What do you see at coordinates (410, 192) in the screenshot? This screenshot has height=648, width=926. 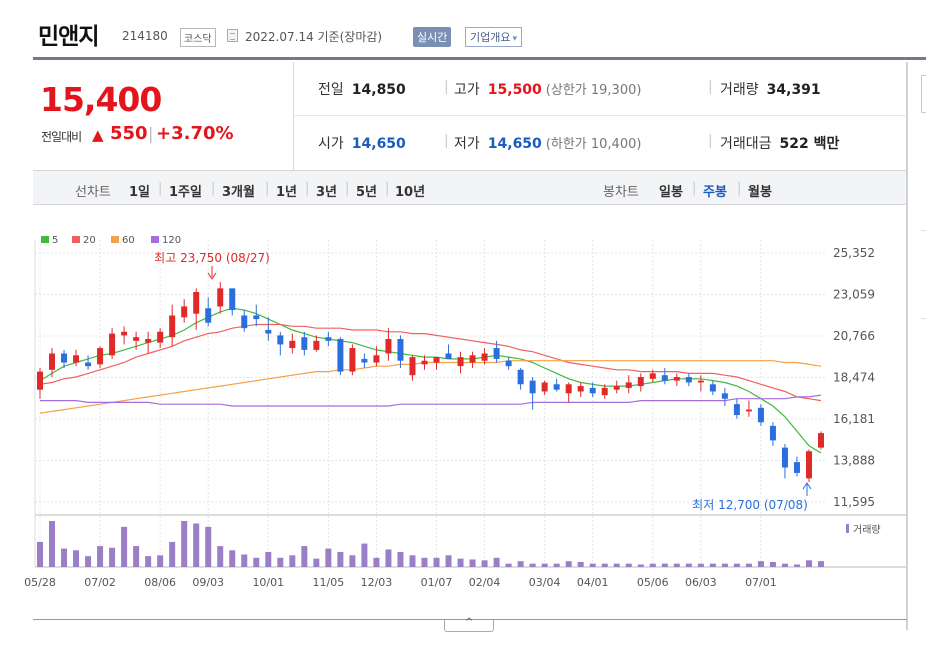 I see `period-10y: 10년` at bounding box center [410, 192].